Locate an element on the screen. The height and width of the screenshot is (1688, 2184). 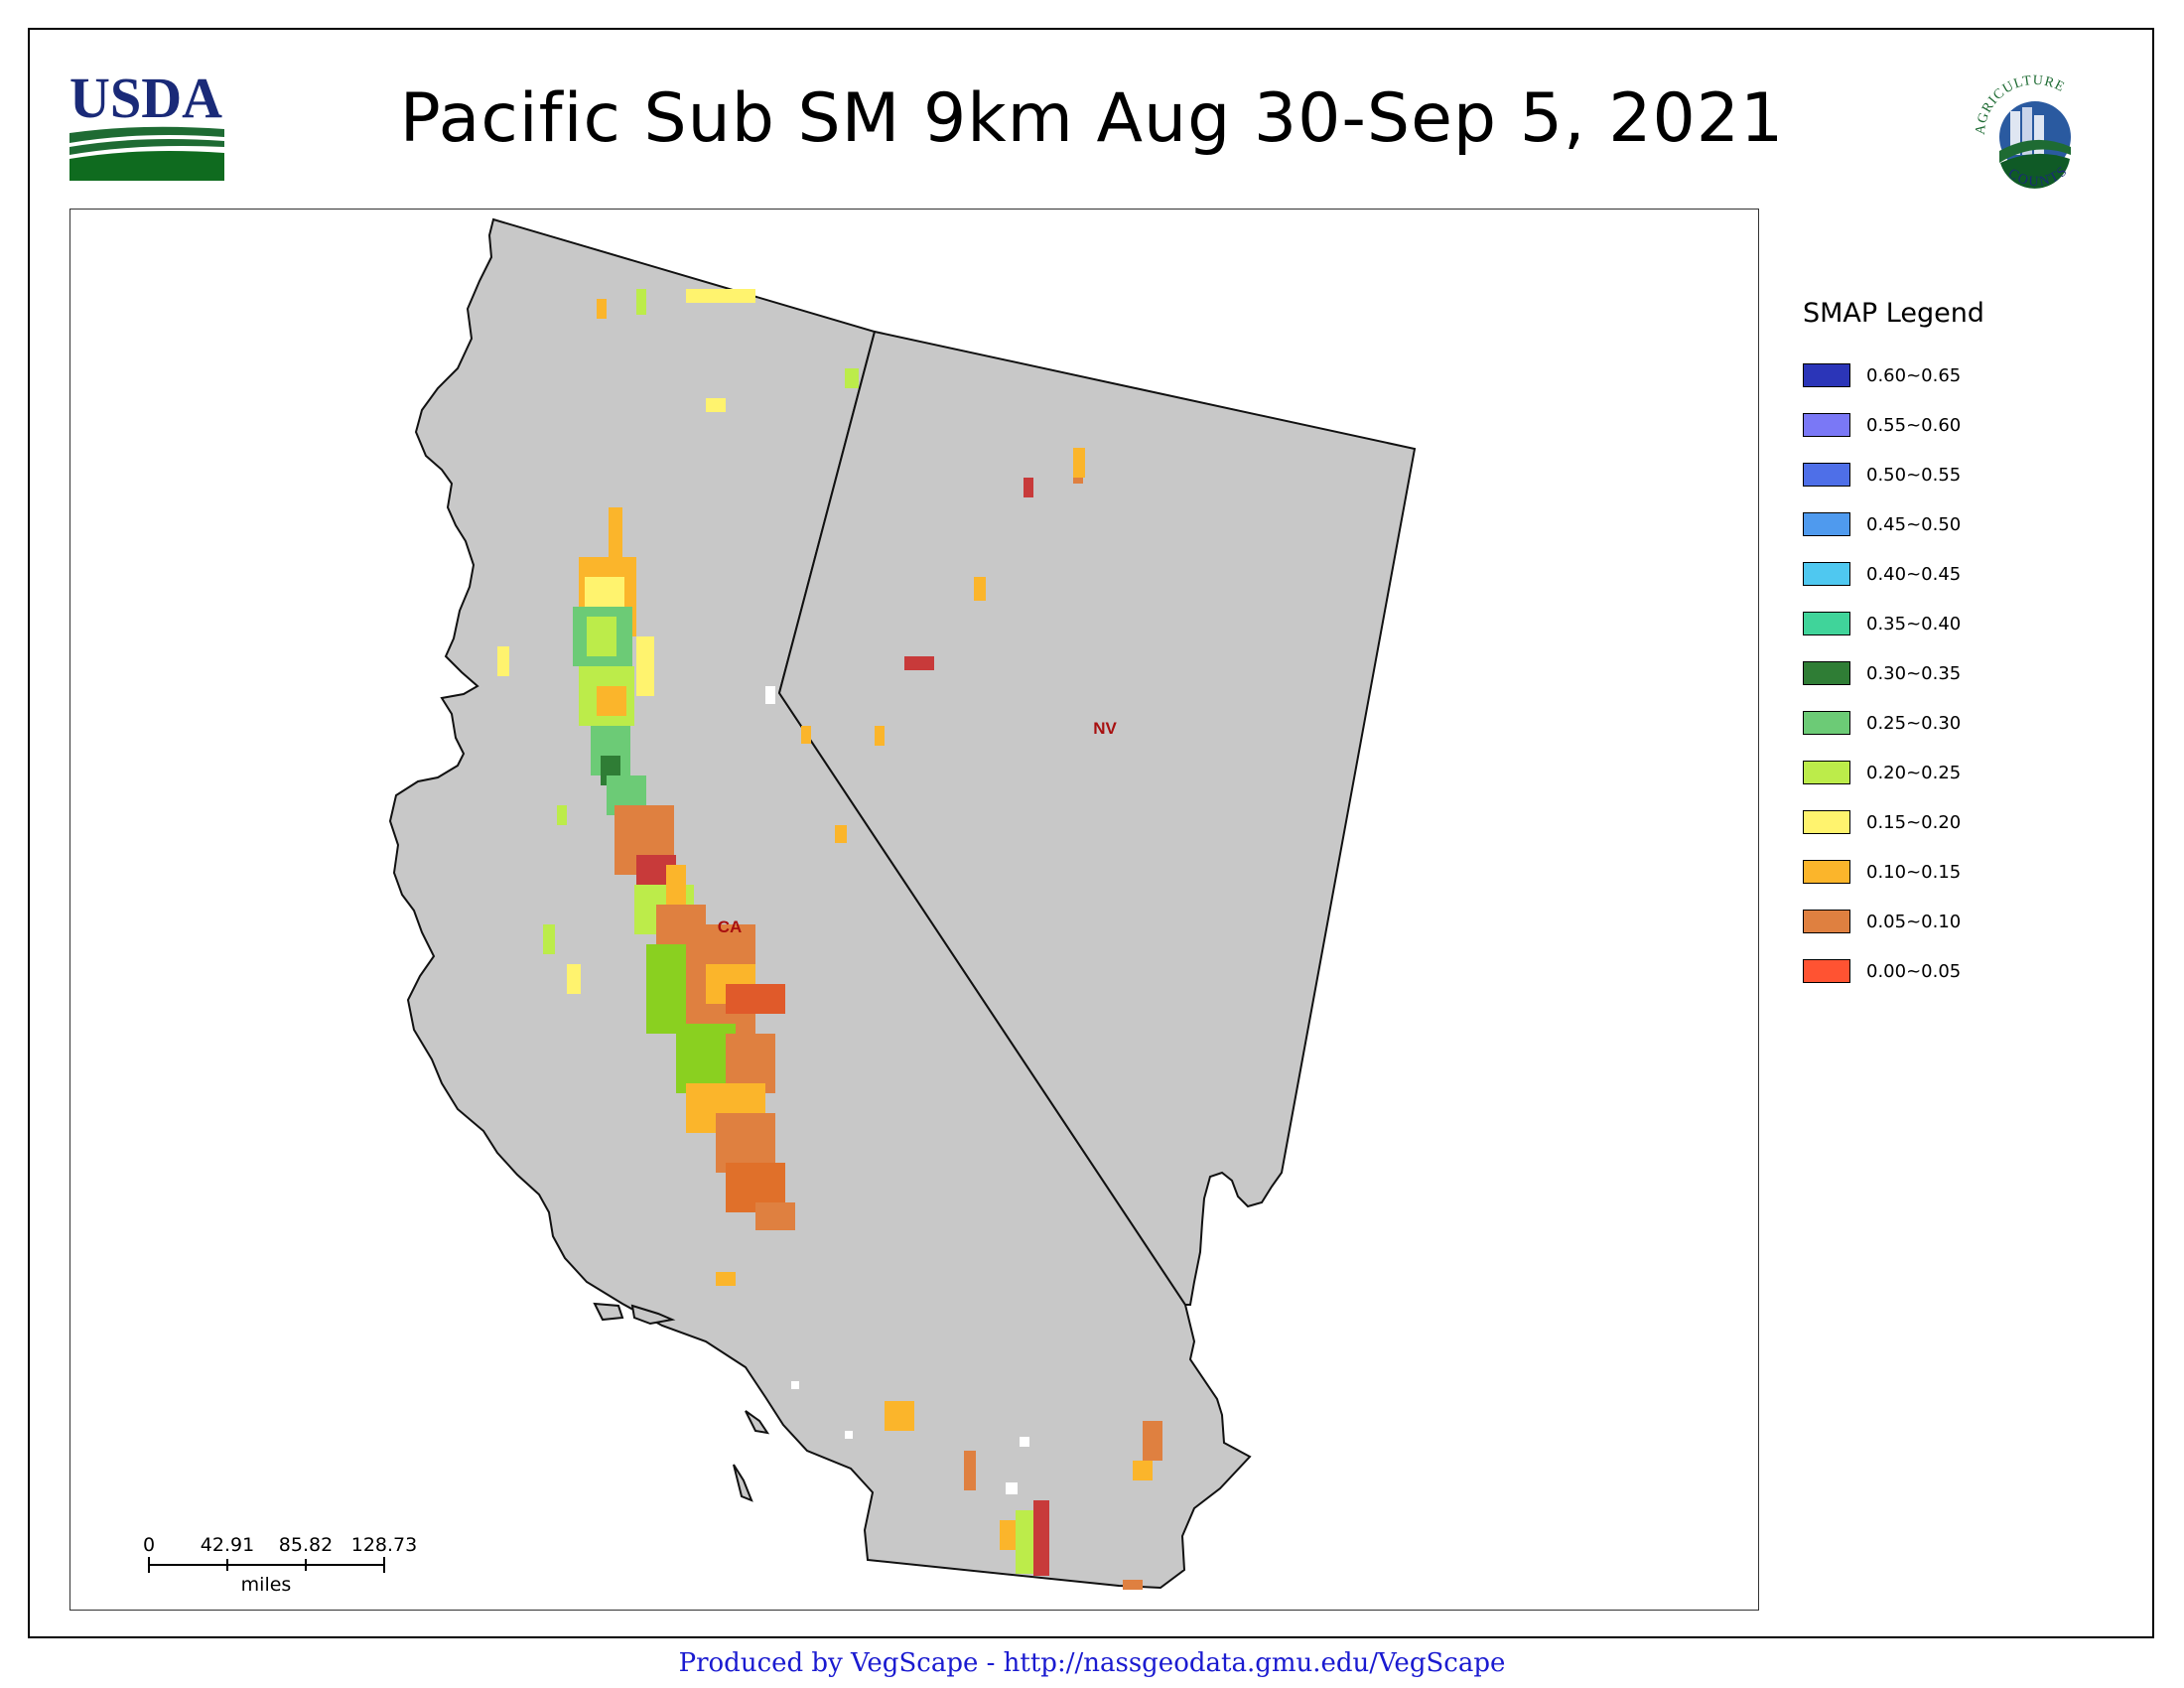
legend-label: 0.00~0.05 is located at coordinates (1914, 971).